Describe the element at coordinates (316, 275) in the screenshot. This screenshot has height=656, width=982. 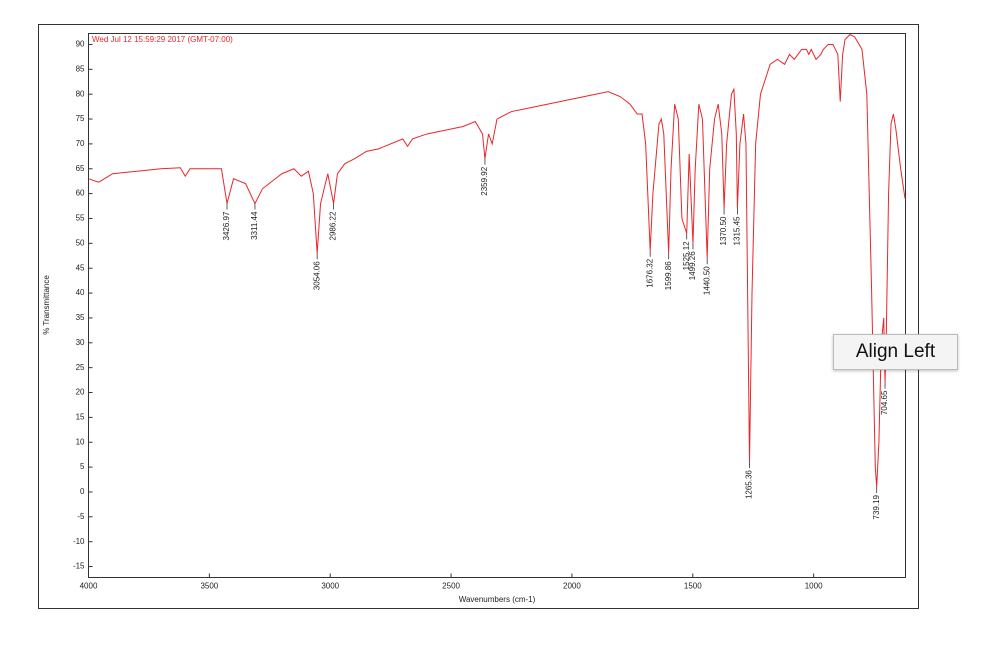
I see `peak-label: 3054.06` at that location.